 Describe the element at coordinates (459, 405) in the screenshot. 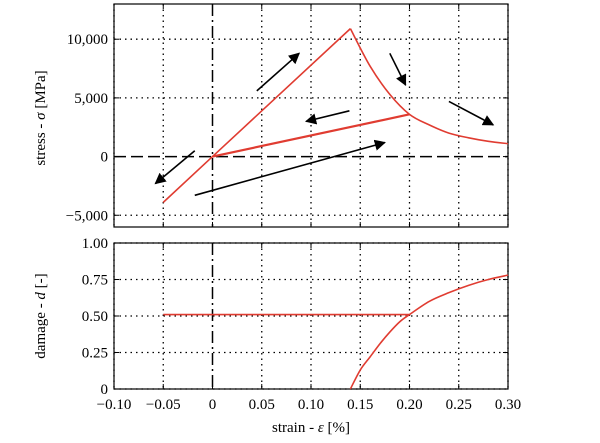

I see `strain-xtick-label: 0.25` at that location.